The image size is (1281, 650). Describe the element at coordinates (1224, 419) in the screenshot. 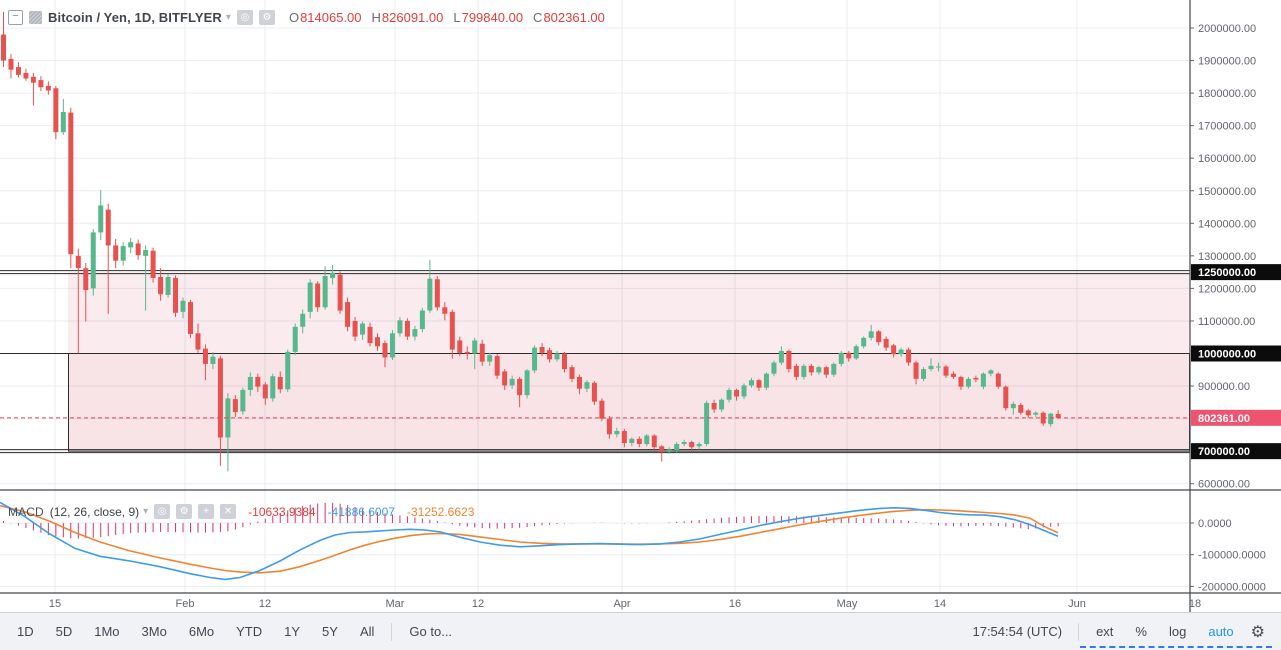

I see `svg-text: 802361.00` at that location.